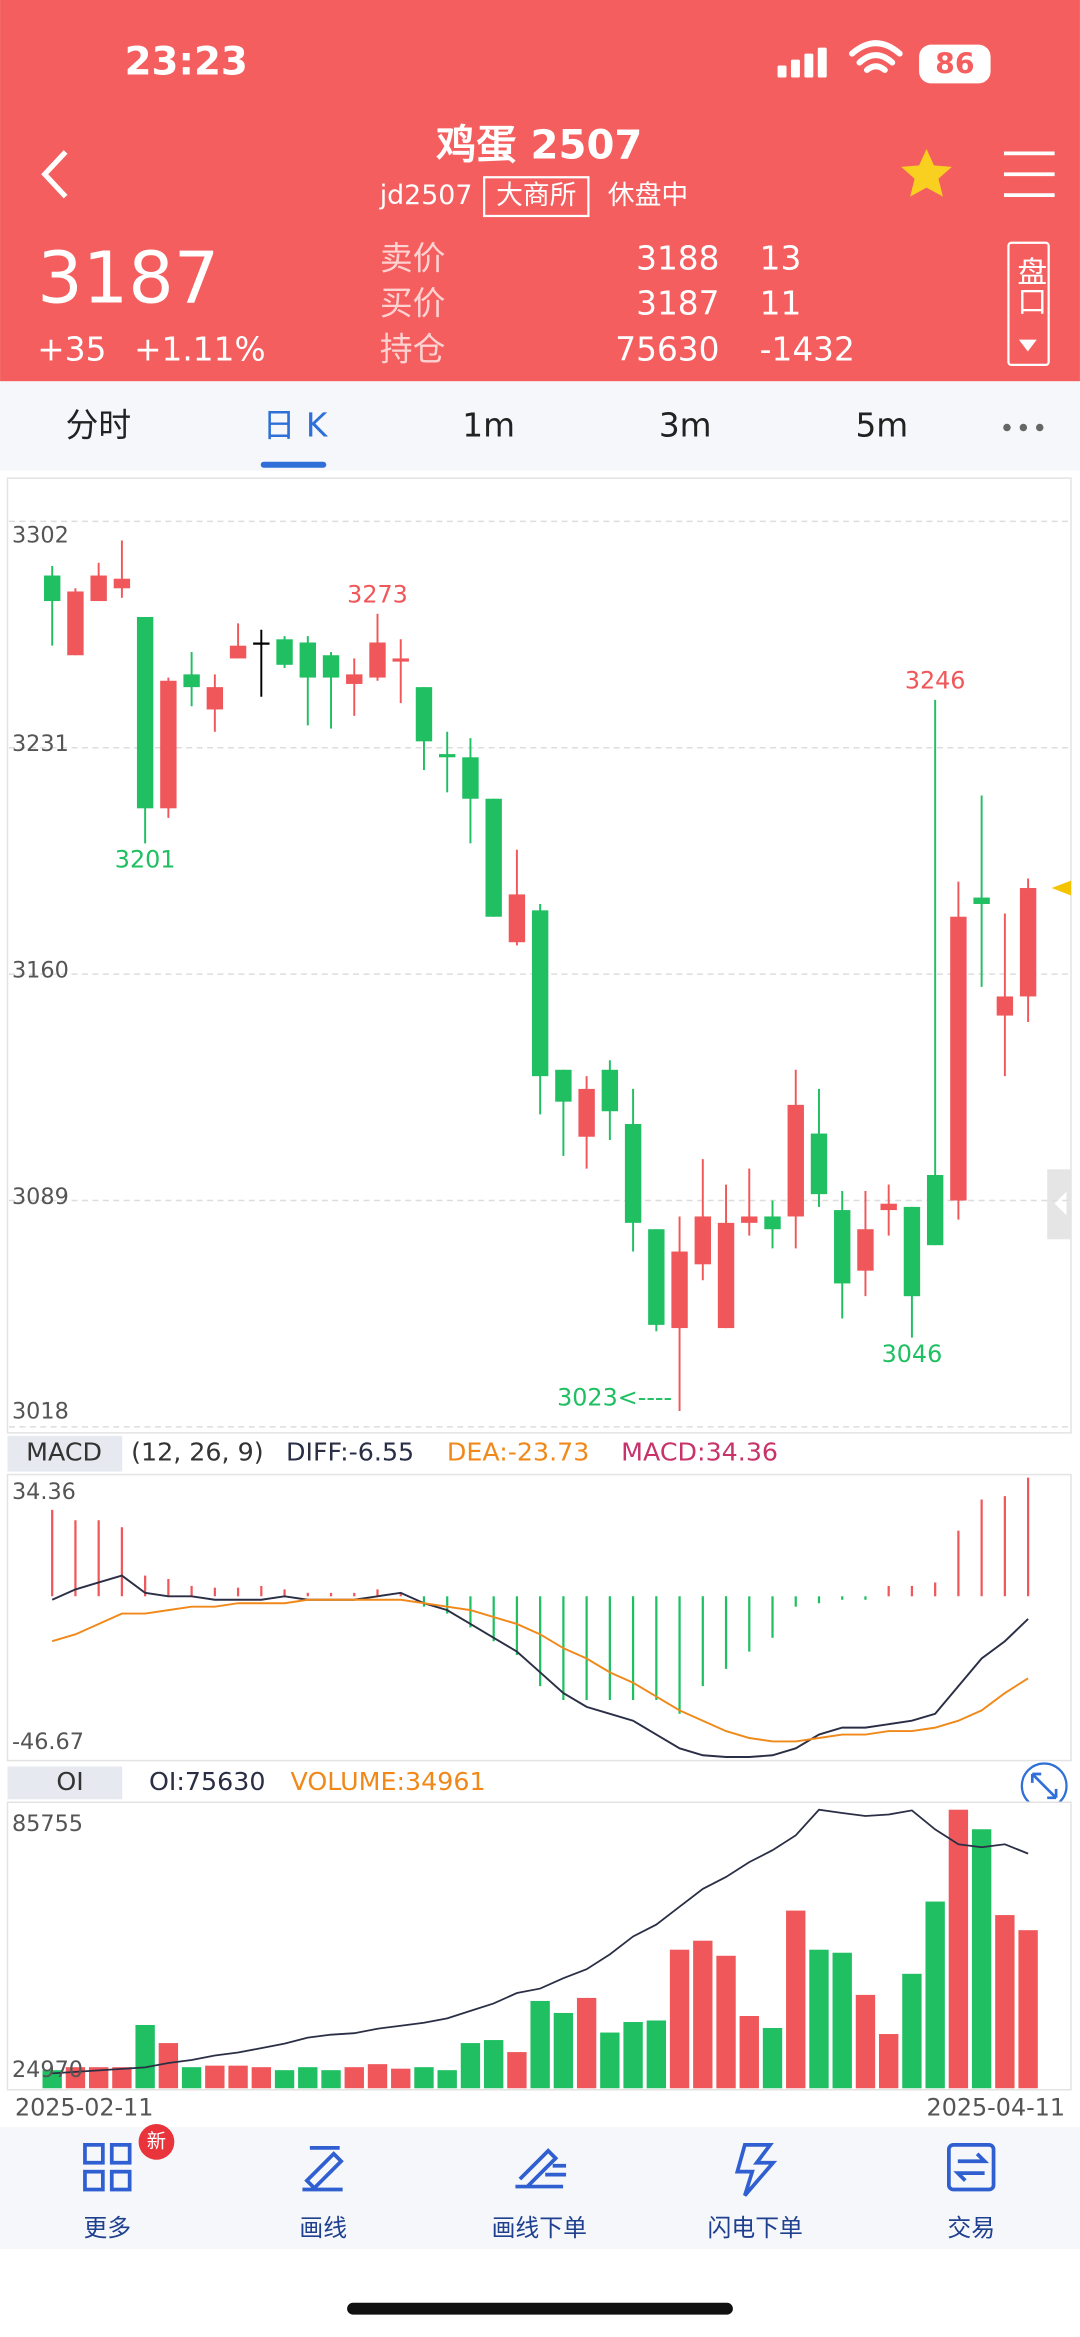  I want to click on exchange-box, so click(536, 197).